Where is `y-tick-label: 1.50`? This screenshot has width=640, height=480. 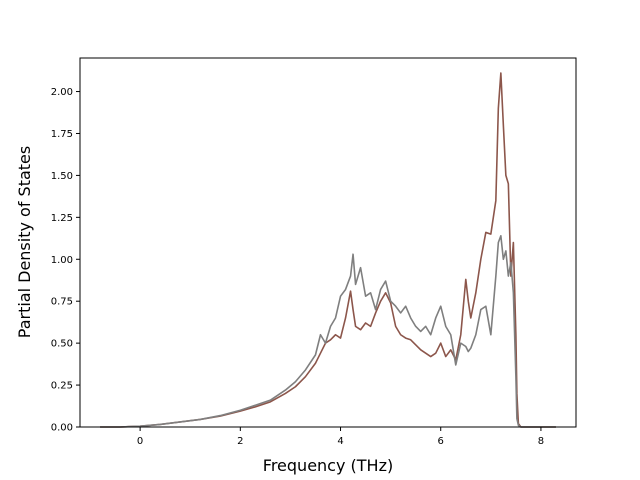 y-tick-label: 1.50 is located at coordinates (62, 176).